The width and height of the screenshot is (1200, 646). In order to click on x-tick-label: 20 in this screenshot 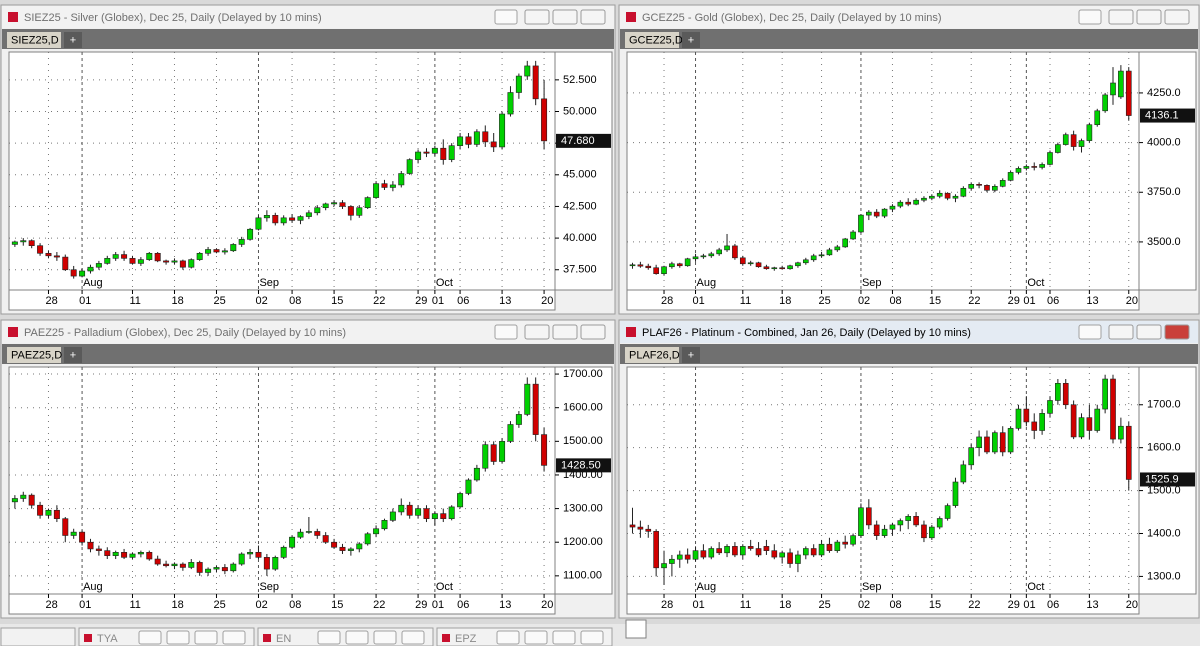, I will do `click(1132, 301)`.